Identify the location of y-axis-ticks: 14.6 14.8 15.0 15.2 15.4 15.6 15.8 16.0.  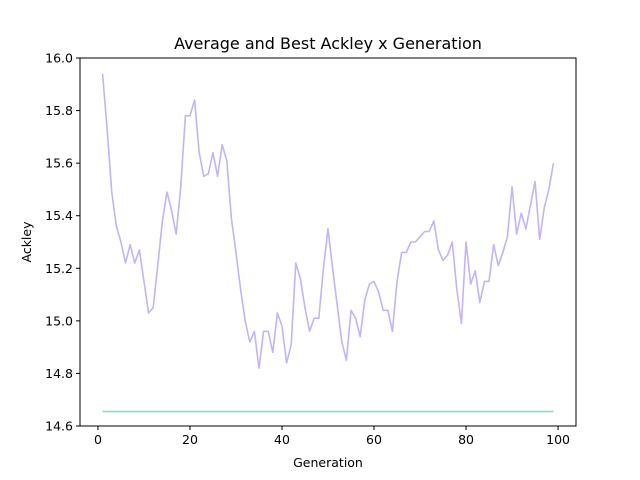
(62, 242).